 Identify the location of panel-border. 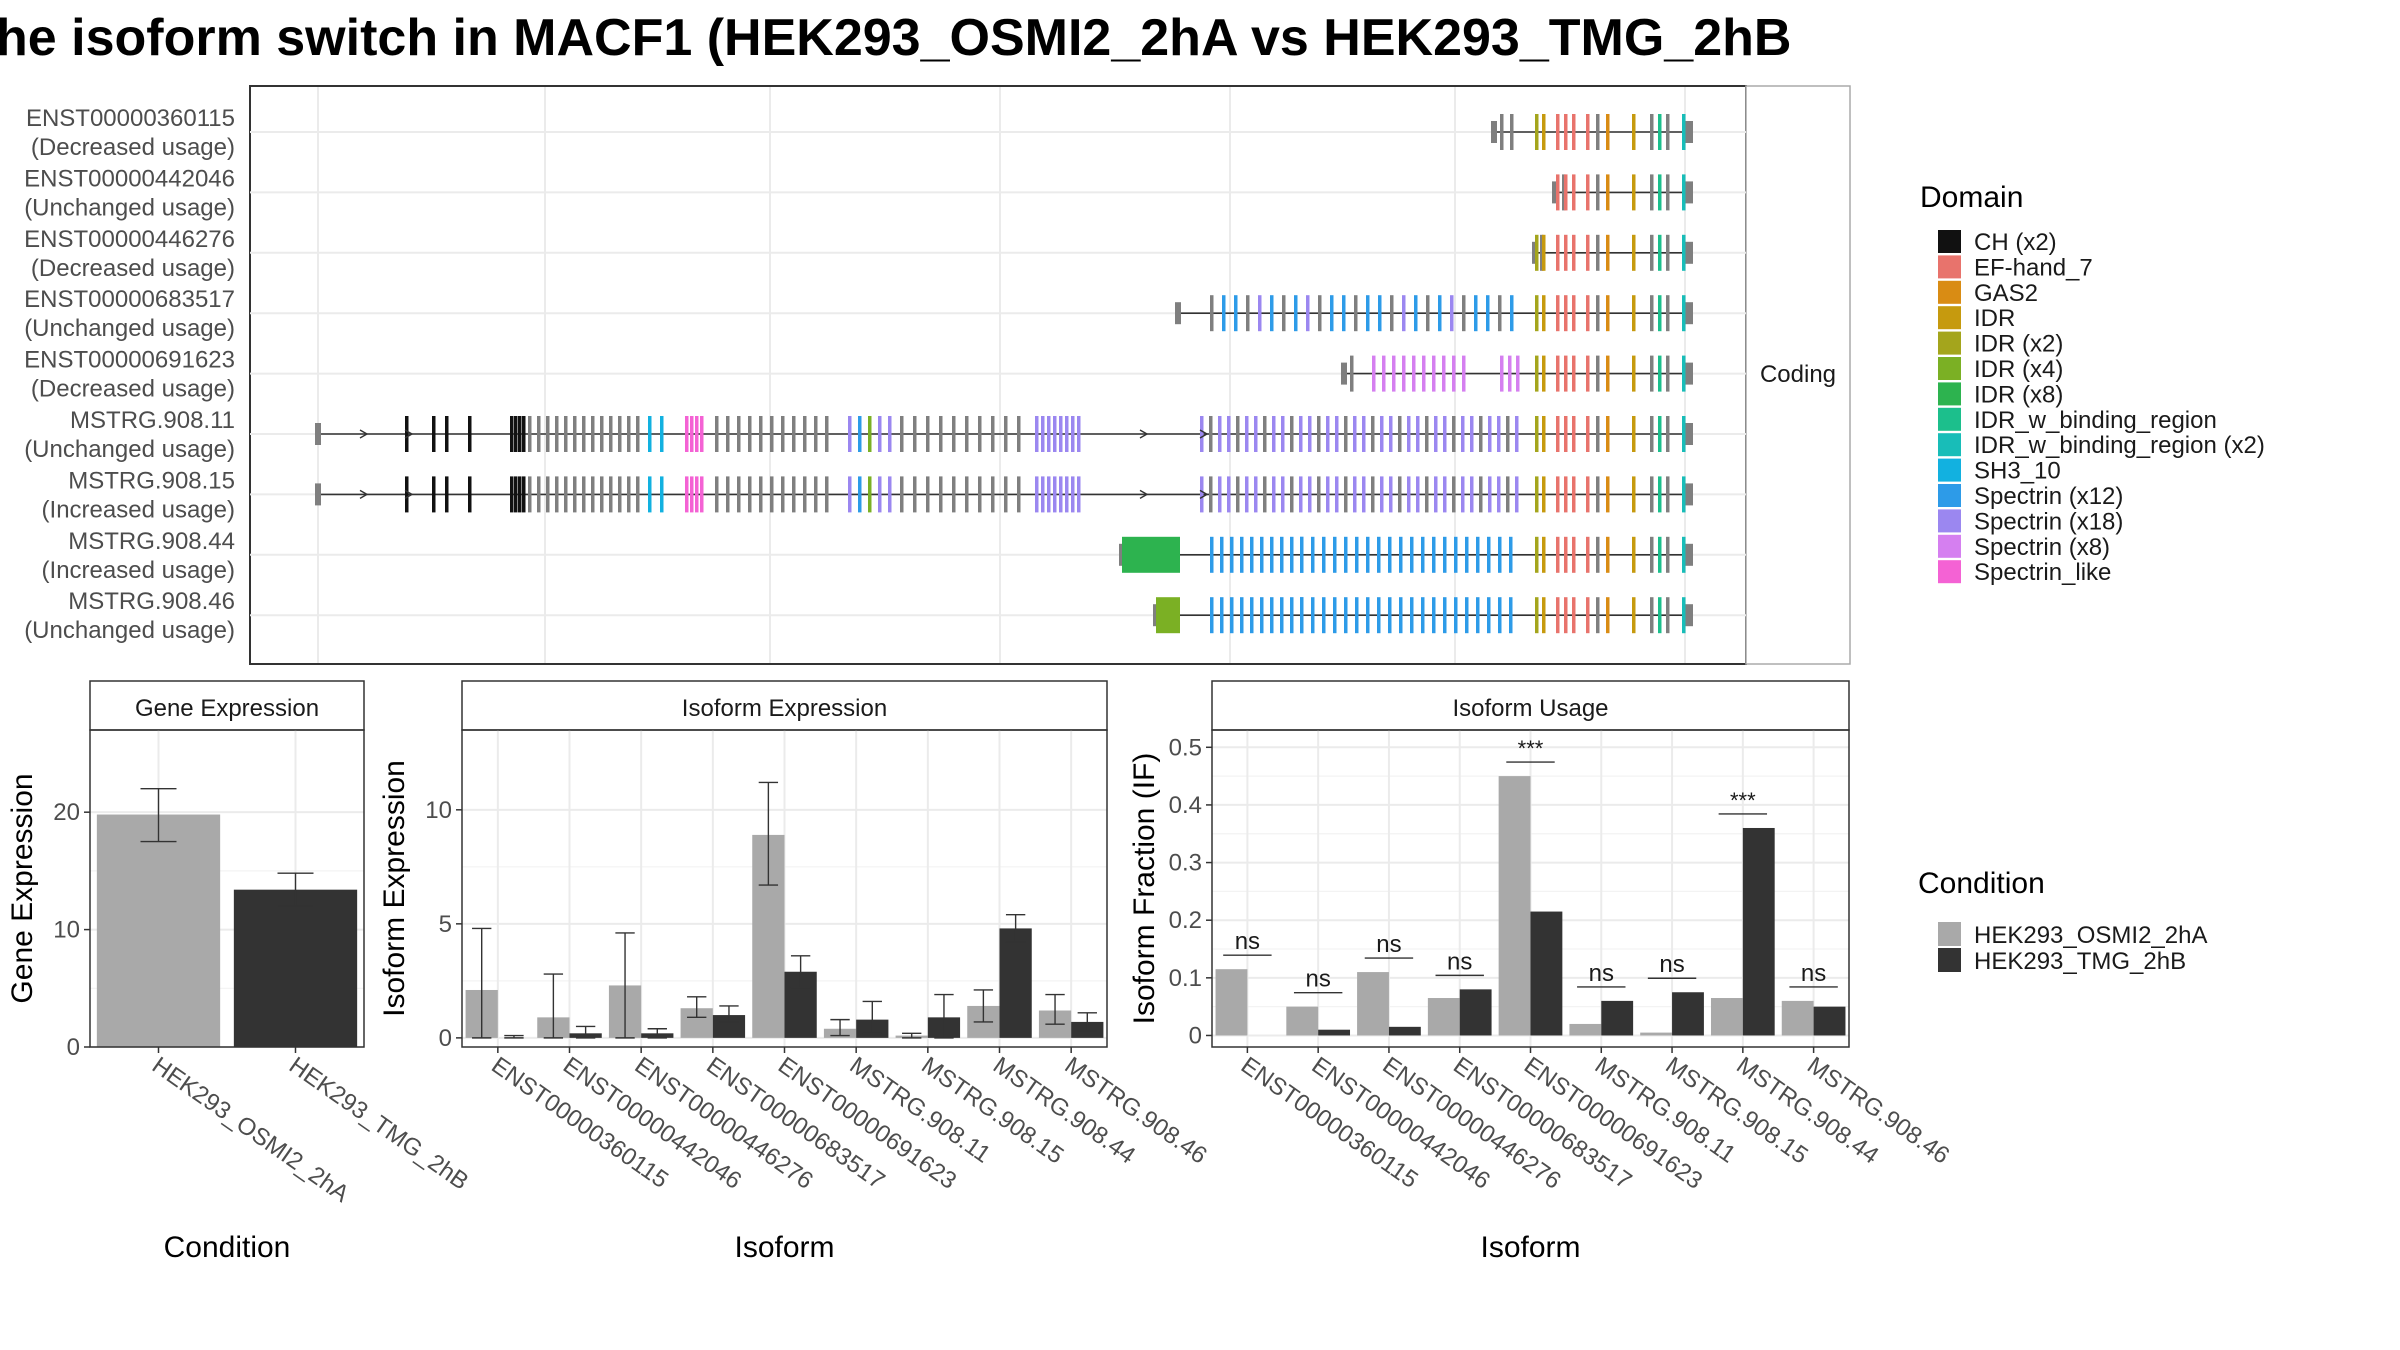
(227, 888).